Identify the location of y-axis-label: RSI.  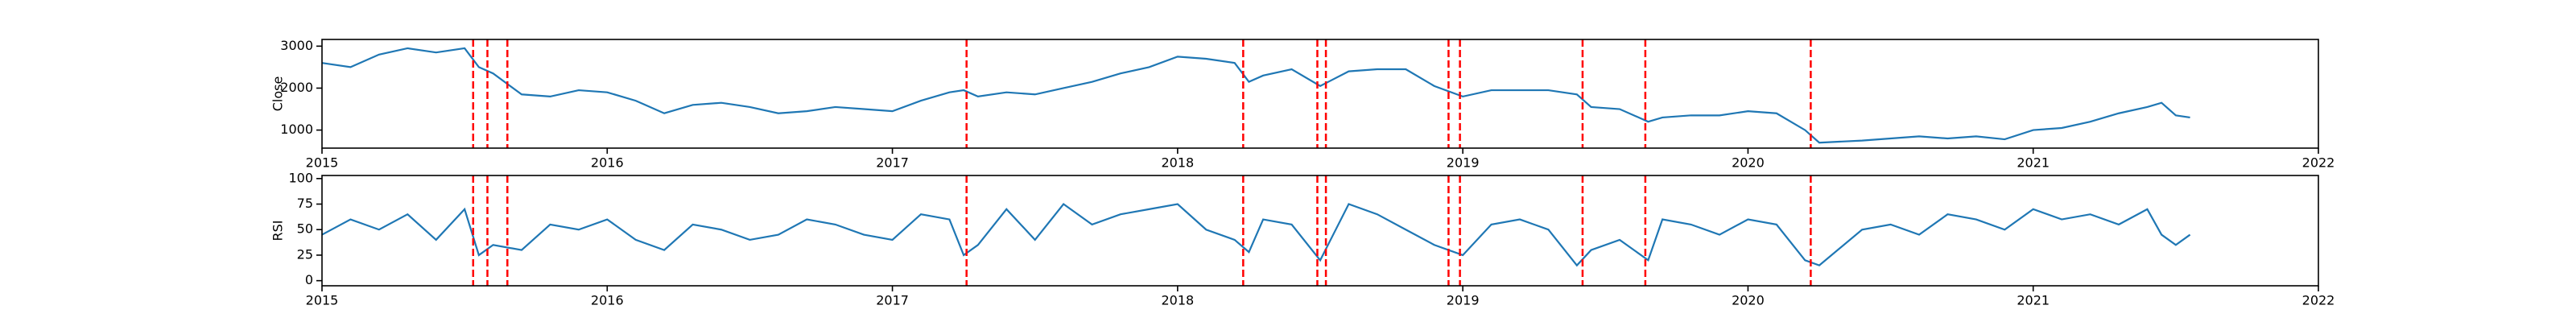
(278, 231).